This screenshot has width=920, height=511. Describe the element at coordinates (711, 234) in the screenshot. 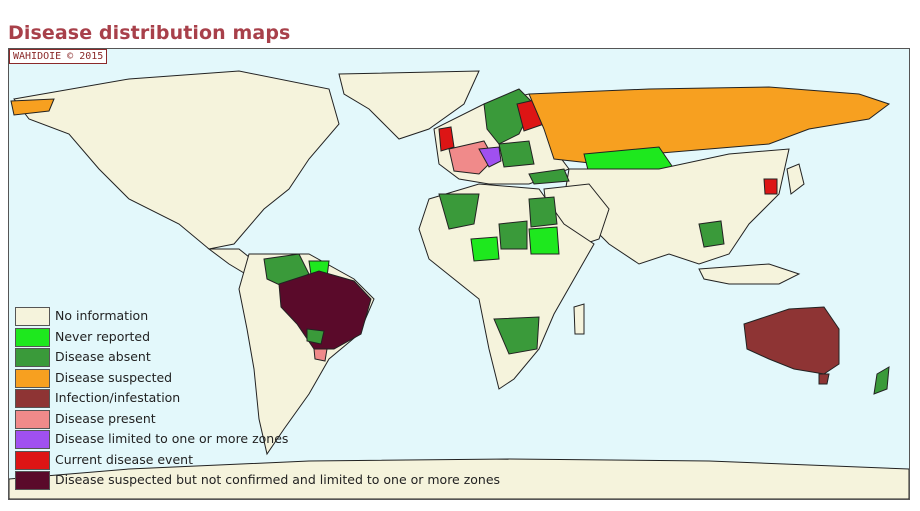

I see `southeast-asia-green` at that location.